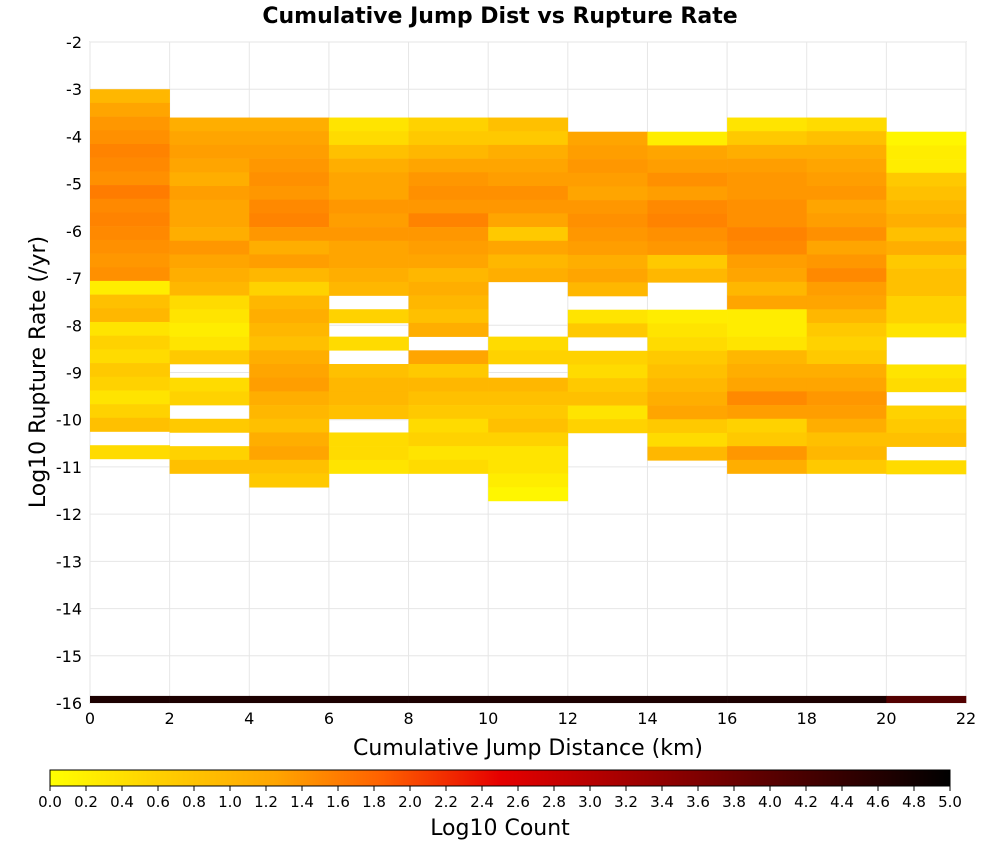  I want to click on colorbar-tick-label: 0.2, so click(86, 802).